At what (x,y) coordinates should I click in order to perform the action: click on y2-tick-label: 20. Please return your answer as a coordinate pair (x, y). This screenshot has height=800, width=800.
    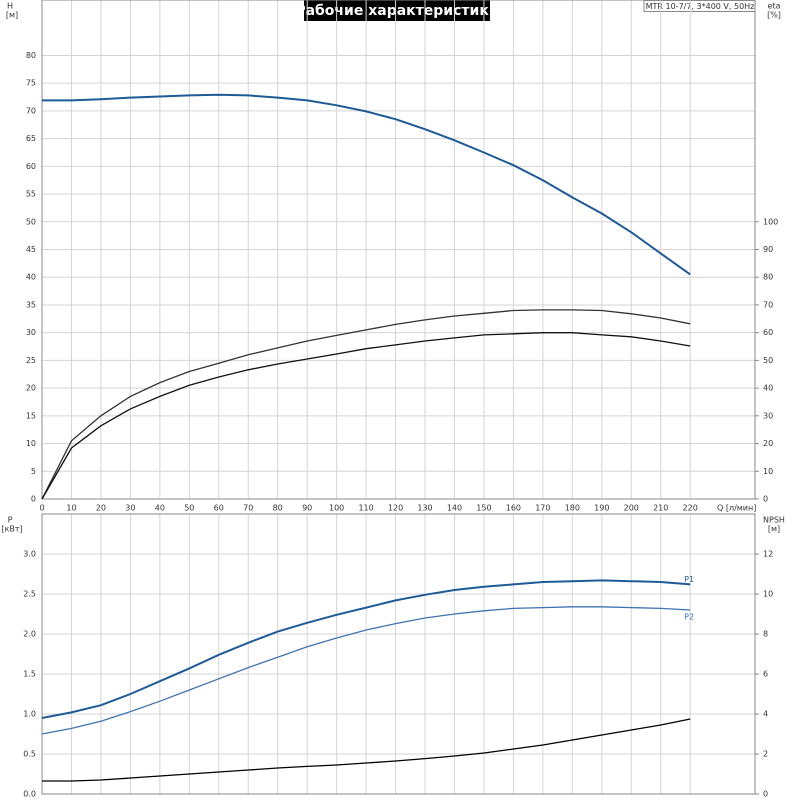
    Looking at the image, I should click on (768, 443).